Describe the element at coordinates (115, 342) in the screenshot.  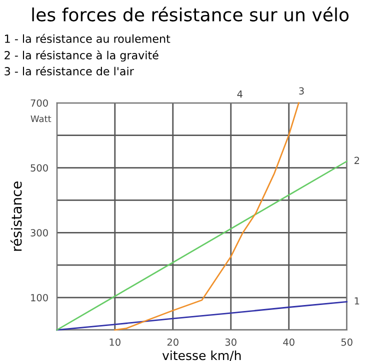
I see `x-tick-label: 10` at that location.